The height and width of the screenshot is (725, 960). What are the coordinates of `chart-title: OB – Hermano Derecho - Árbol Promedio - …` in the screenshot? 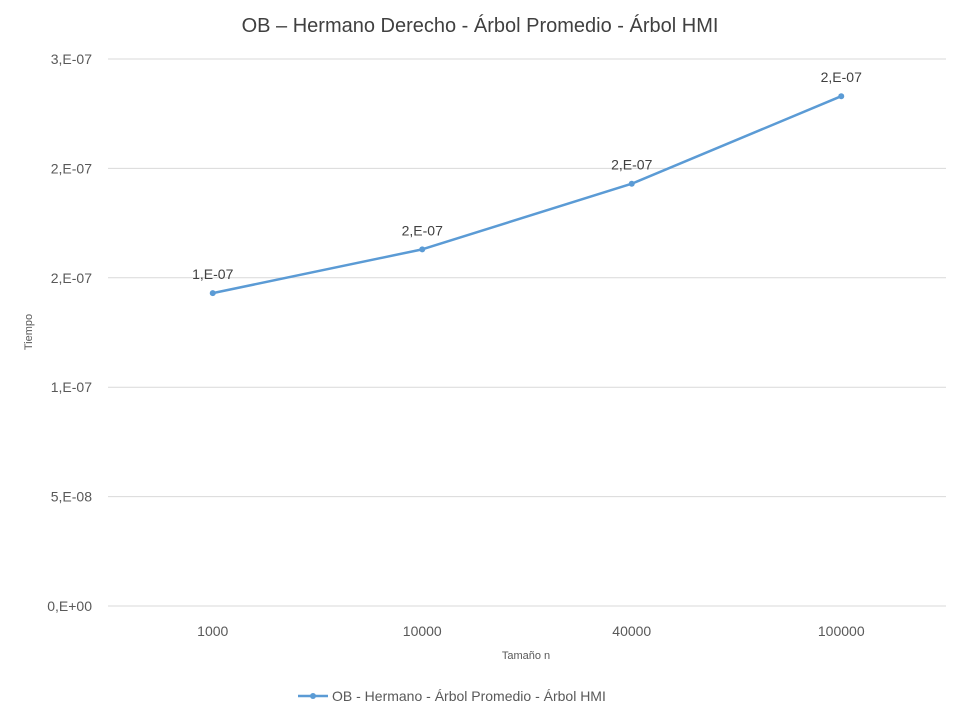 It's located at (480, 25).